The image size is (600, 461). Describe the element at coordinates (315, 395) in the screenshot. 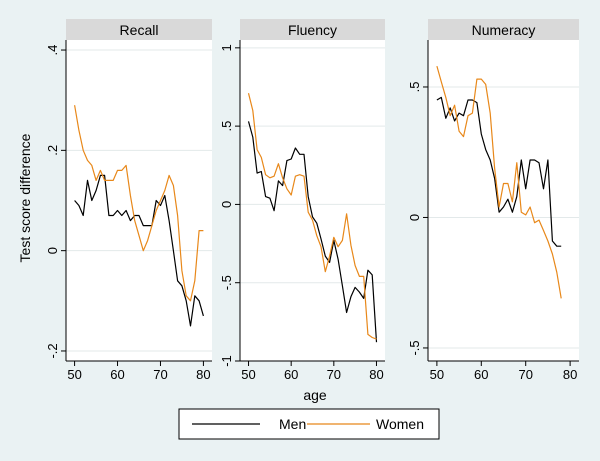

I see `x-axis-title: age` at that location.